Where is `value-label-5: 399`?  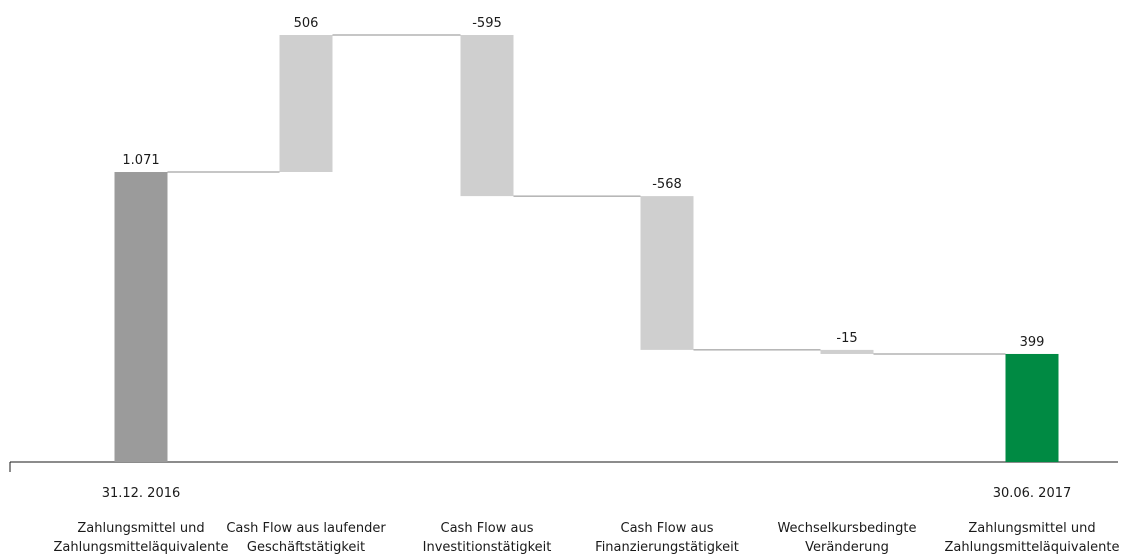
value-label-5: 399 is located at coordinates (1032, 342).